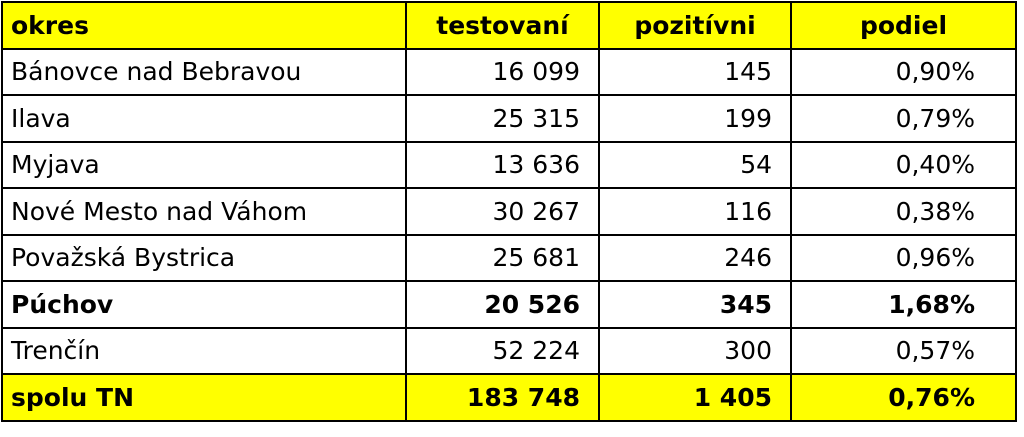  I want to click on header-cell: testovaní, so click(502, 25).